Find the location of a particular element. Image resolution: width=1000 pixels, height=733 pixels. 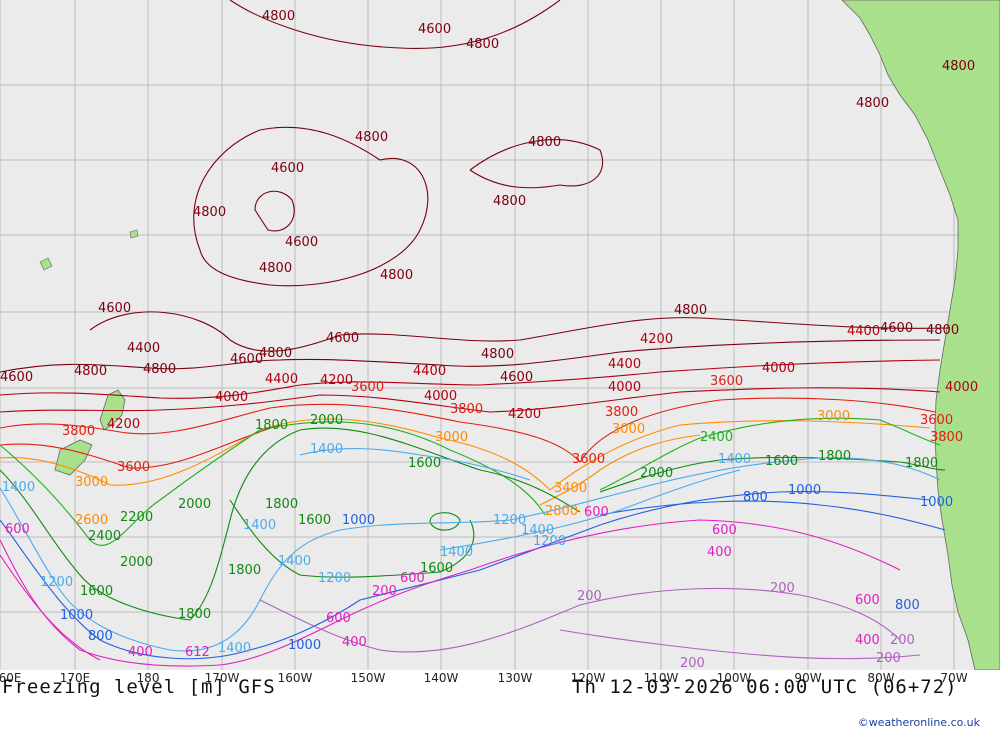

longitude-label: 70W is located at coordinates (954, 678).